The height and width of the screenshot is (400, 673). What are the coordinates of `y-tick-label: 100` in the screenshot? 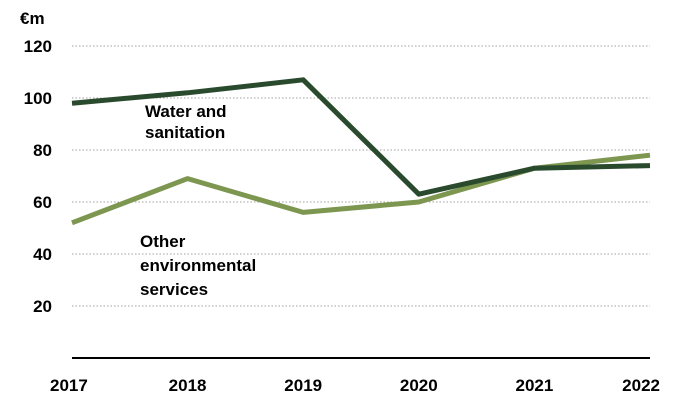 It's located at (38, 98).